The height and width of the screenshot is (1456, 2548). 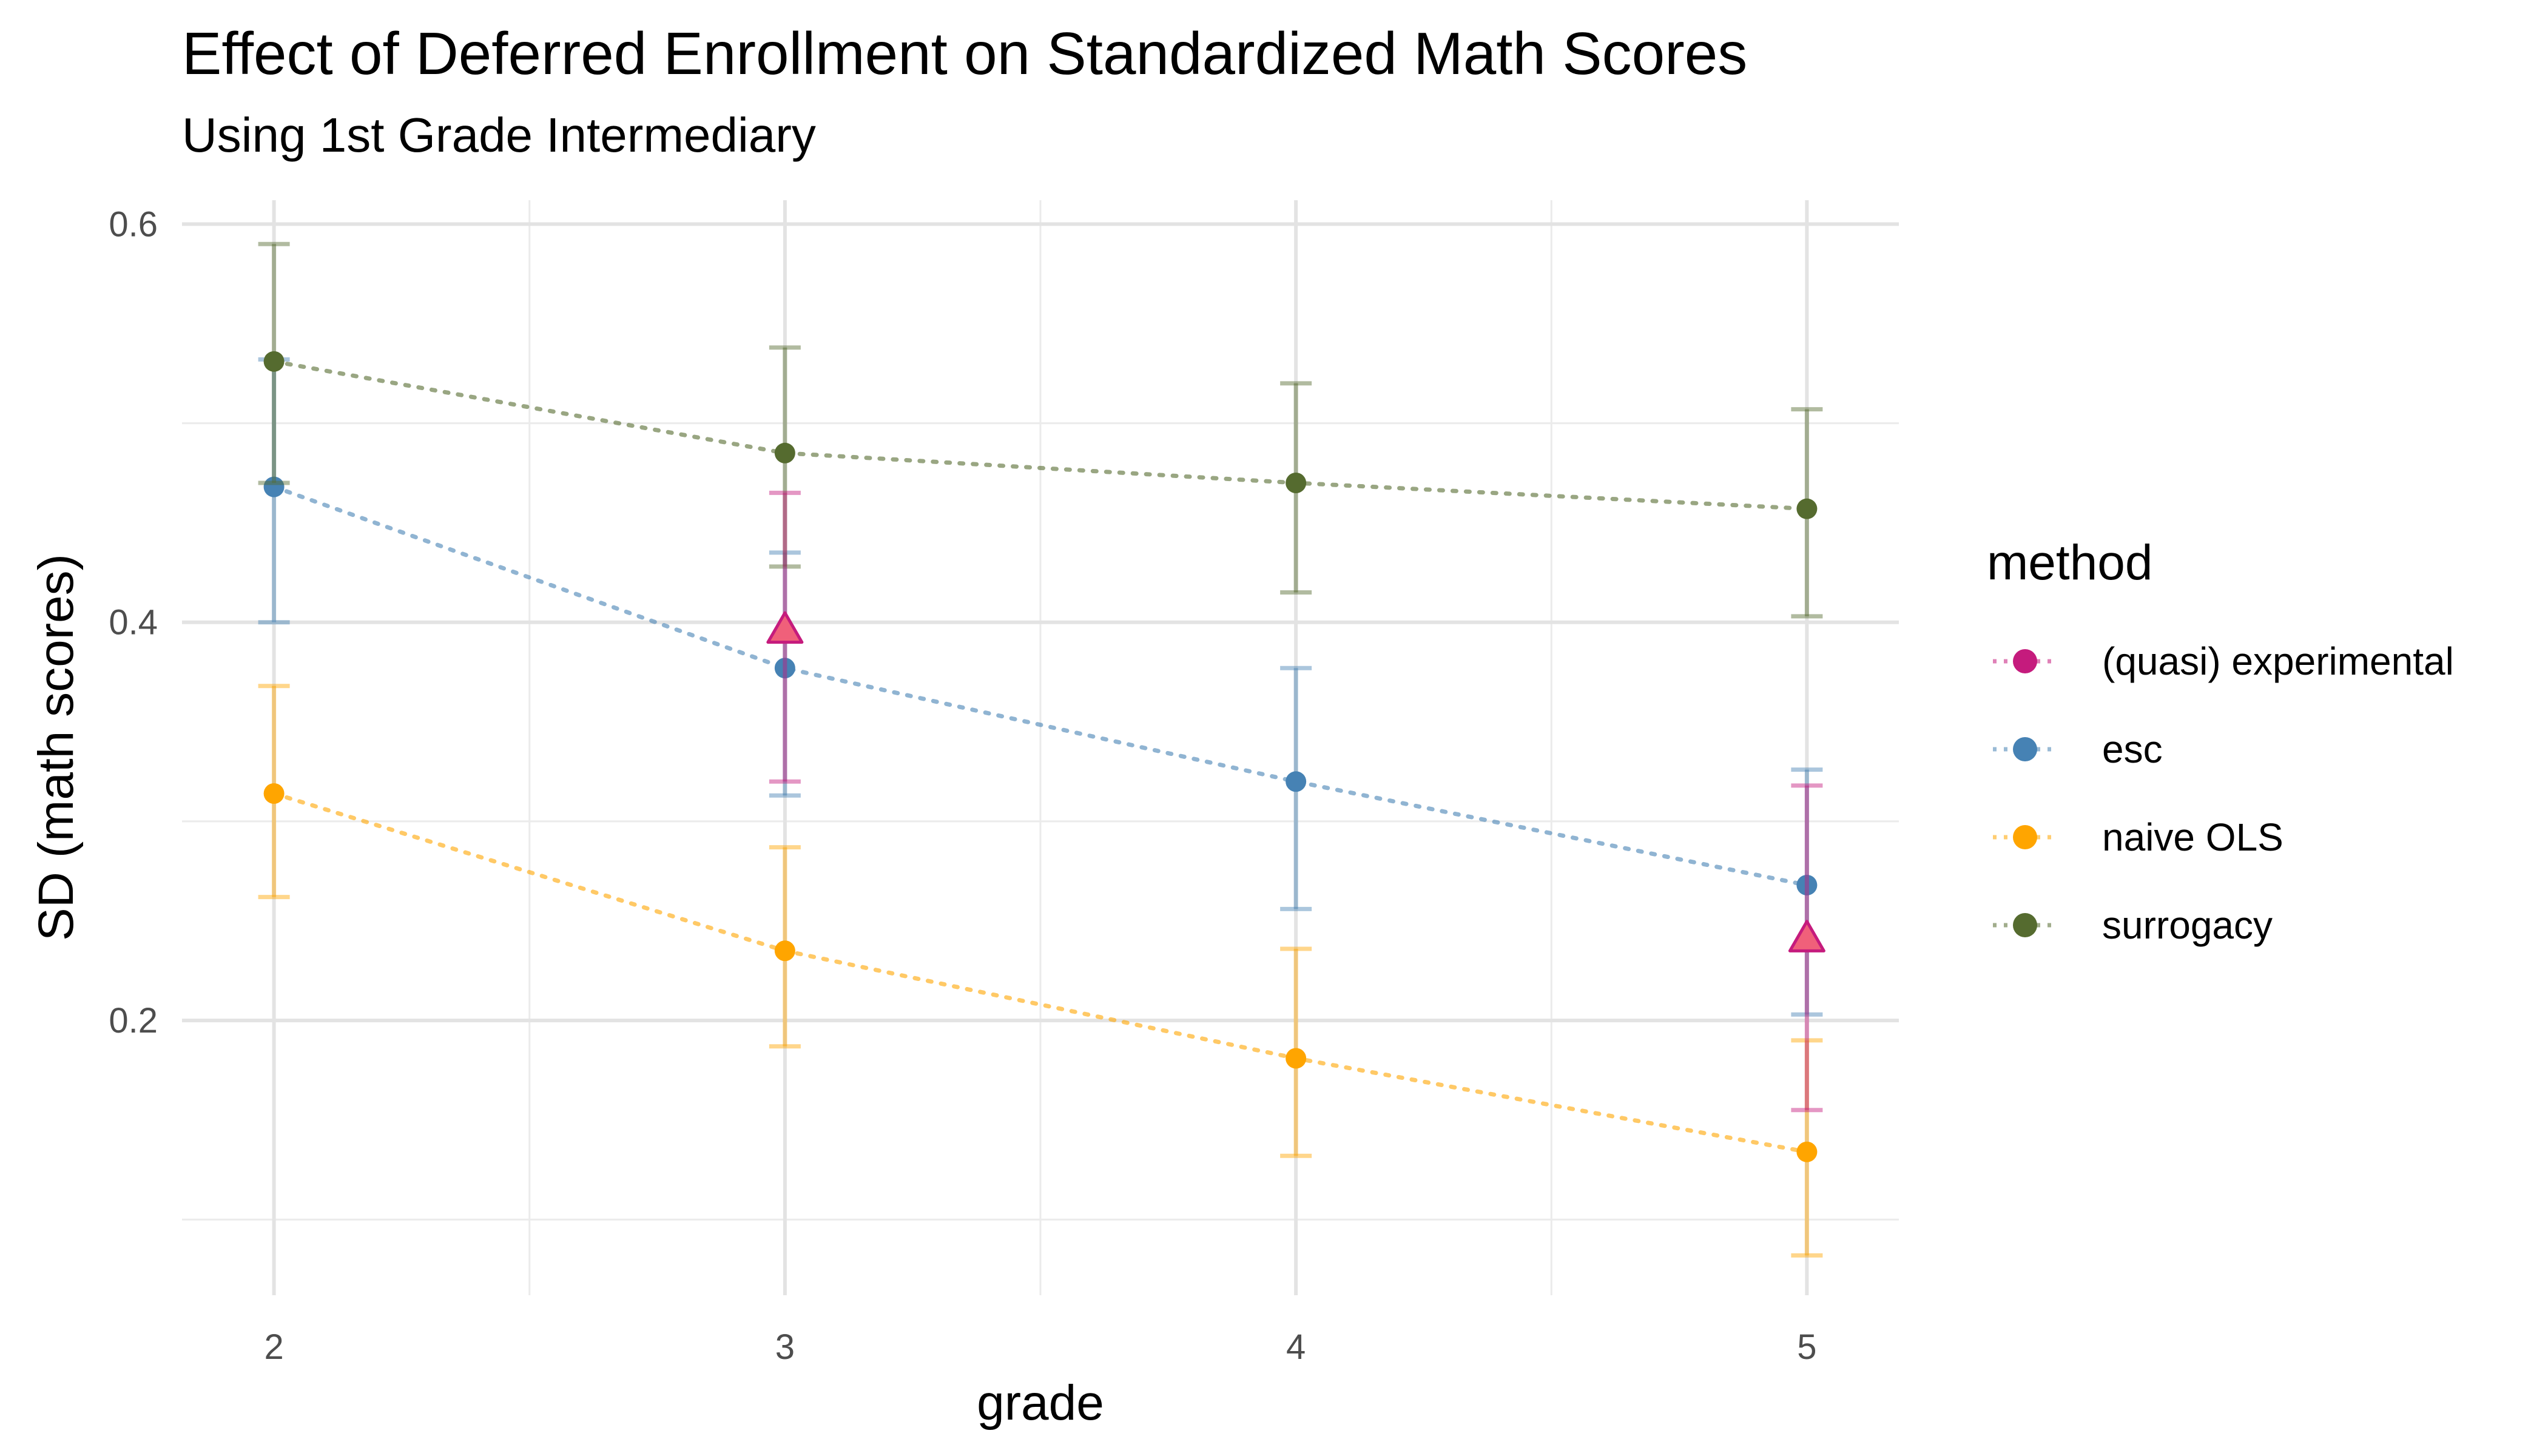 What do you see at coordinates (1040, 1403) in the screenshot?
I see `x-axis-title: grade` at bounding box center [1040, 1403].